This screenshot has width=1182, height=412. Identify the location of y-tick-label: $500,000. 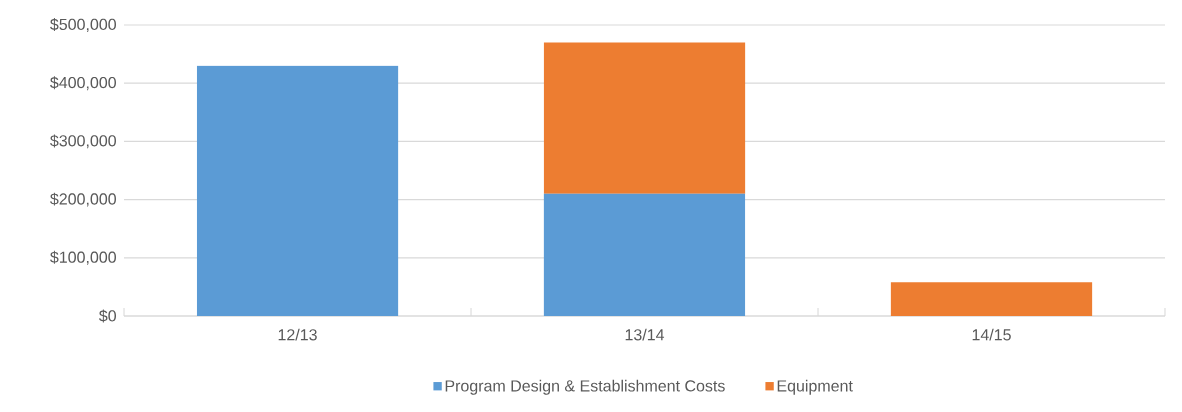
(83, 25).